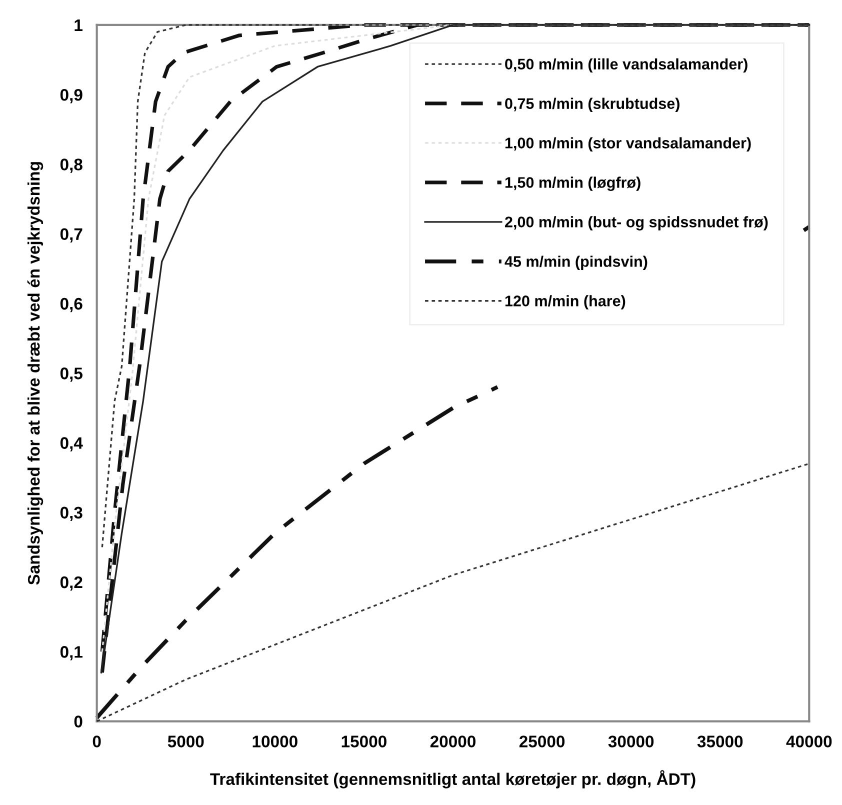 This screenshot has width=842, height=805. What do you see at coordinates (809, 742) in the screenshot?
I see `x-tick-label: 40000` at bounding box center [809, 742].